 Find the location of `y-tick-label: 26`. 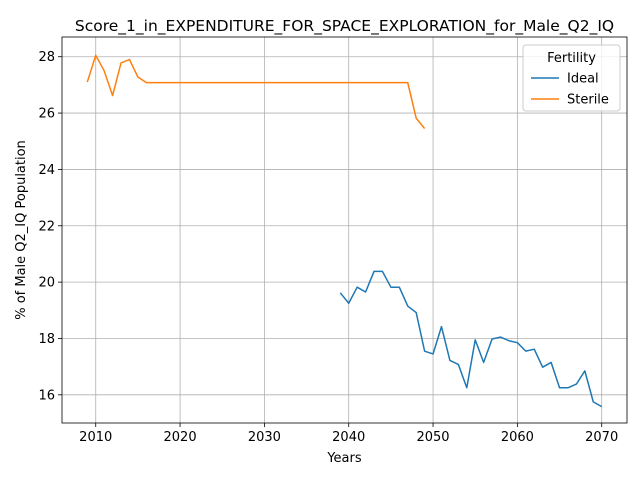

y-tick-label: 26 is located at coordinates (46, 114).